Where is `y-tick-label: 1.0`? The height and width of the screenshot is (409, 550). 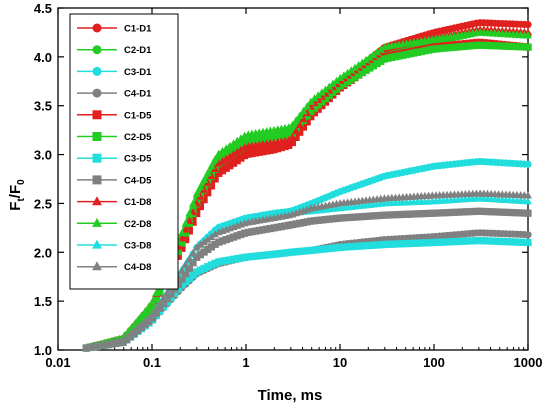
y-tick-label: 1.0 is located at coordinates (43, 350).